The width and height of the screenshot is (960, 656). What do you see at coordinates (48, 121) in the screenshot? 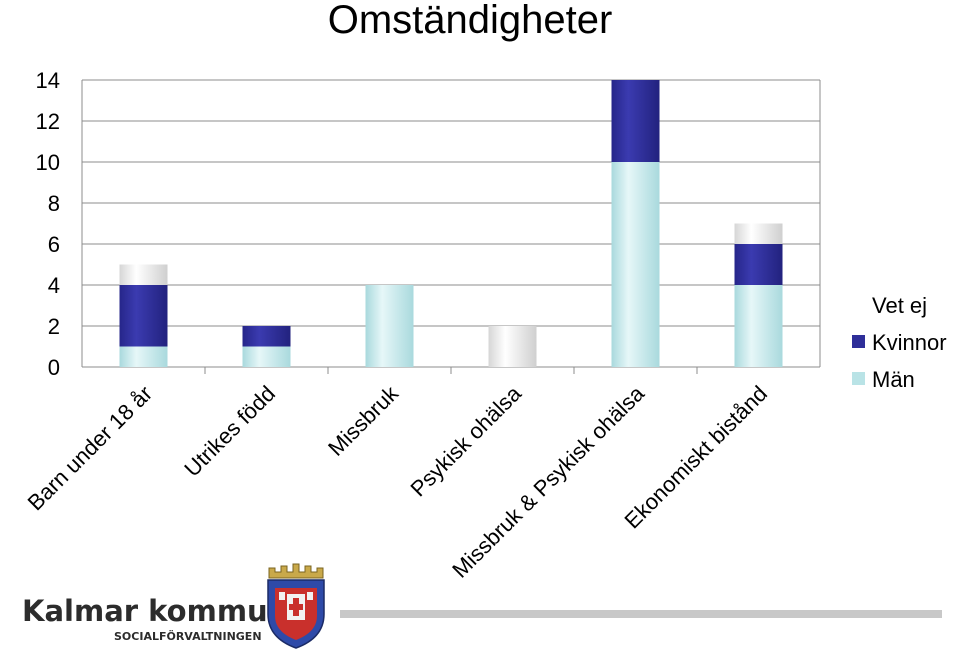
I see `y-tick-label: 12` at bounding box center [48, 121].